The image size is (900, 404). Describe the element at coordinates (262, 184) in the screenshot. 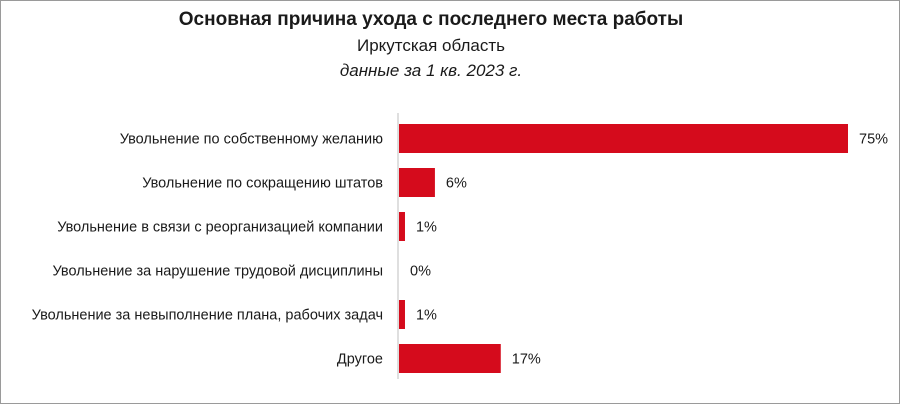

I see `category-label: Увольнение по сокращению штатов` at that location.